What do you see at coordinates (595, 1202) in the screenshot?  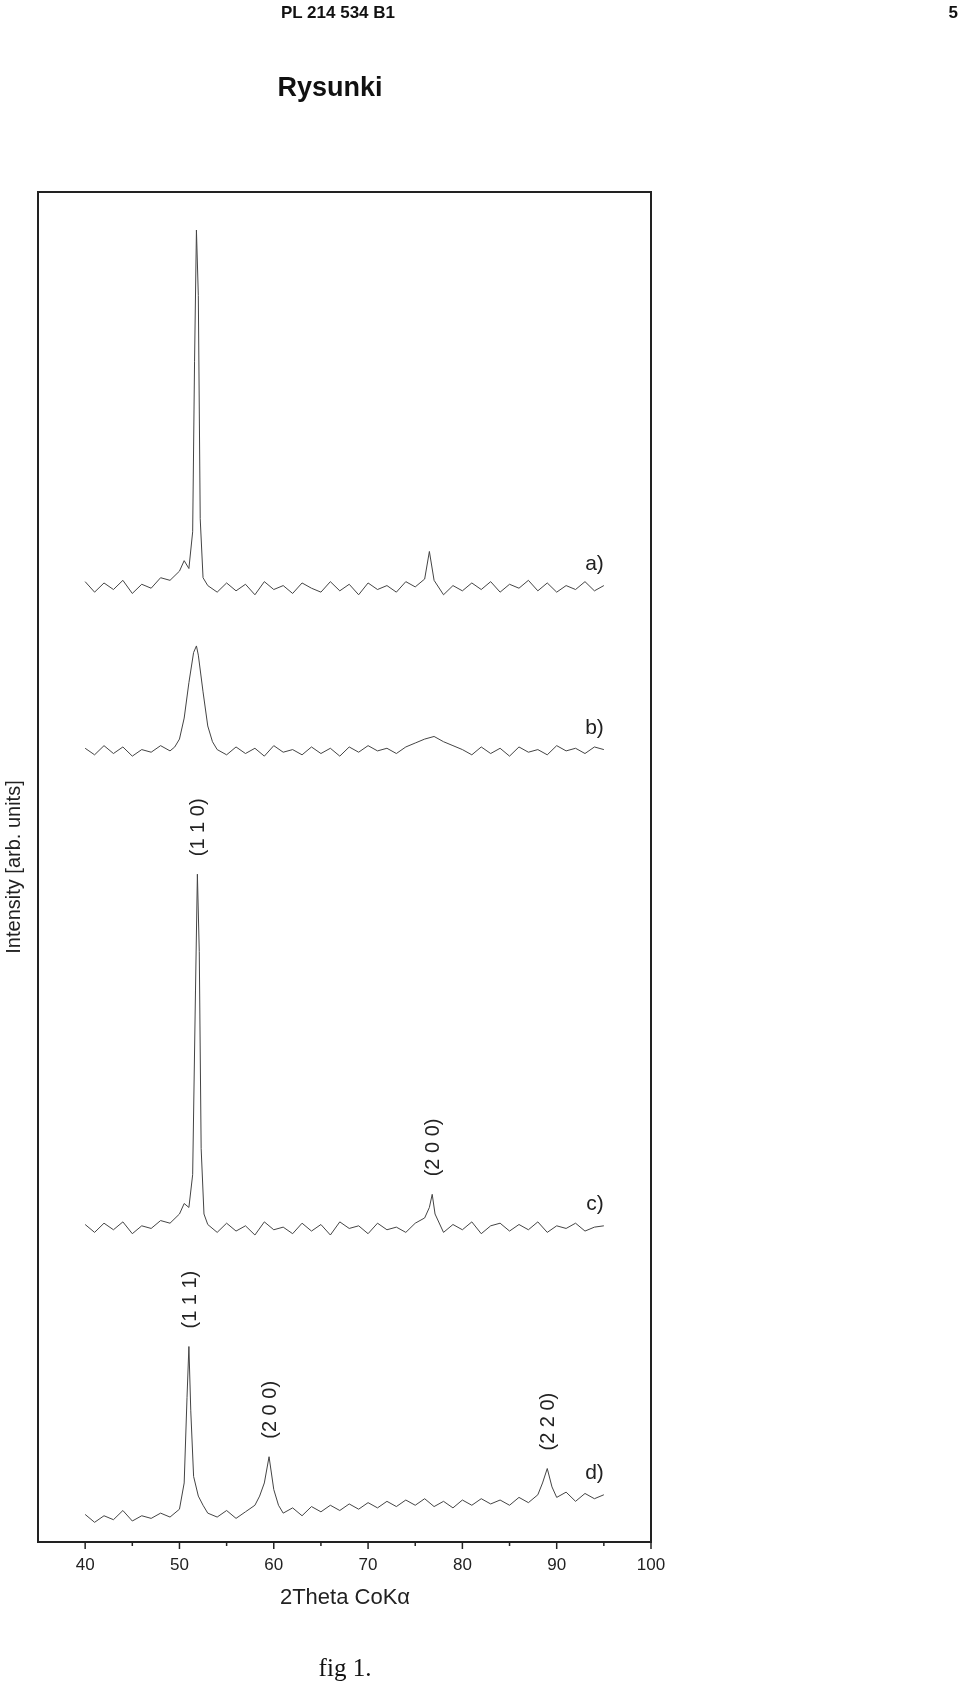 I see `series-label: c)` at bounding box center [595, 1202].